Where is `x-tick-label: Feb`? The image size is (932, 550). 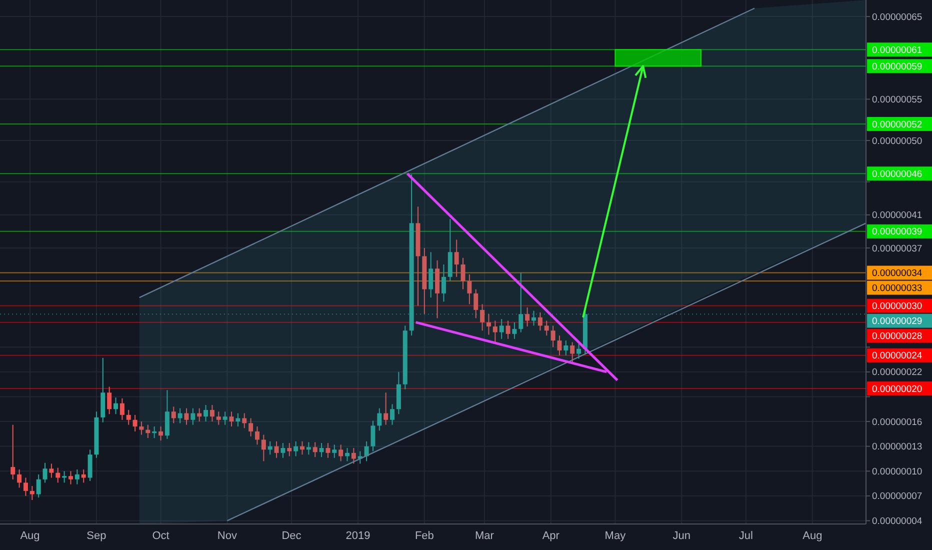 x-tick-label: Feb is located at coordinates (424, 536).